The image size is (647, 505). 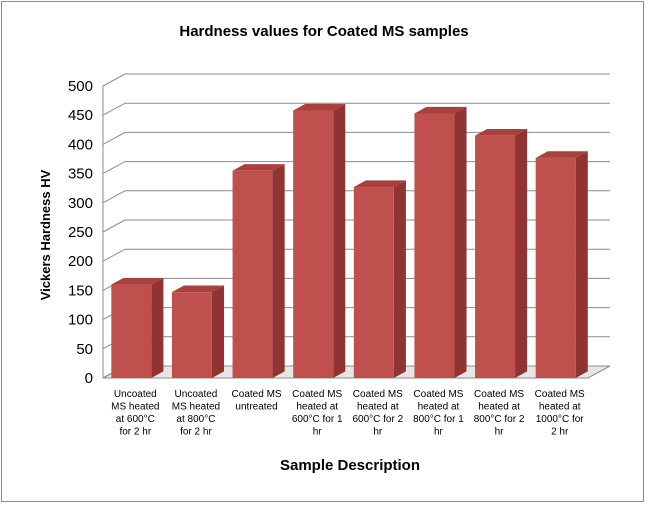 What do you see at coordinates (80, 320) in the screenshot?
I see `y-tick-label: 100` at bounding box center [80, 320].